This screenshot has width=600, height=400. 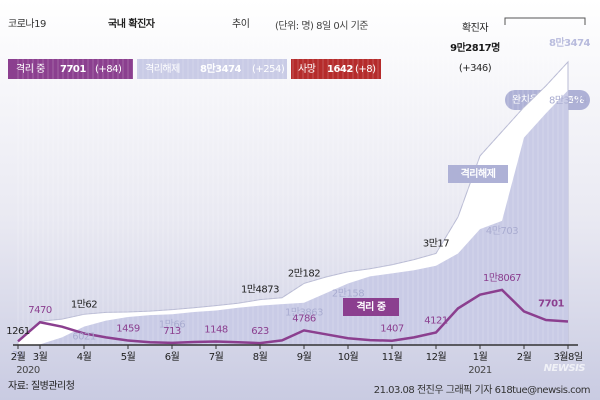 What do you see at coordinates (108, 69) in the screenshot?
I see `legend-change: (+84)` at bounding box center [108, 69].